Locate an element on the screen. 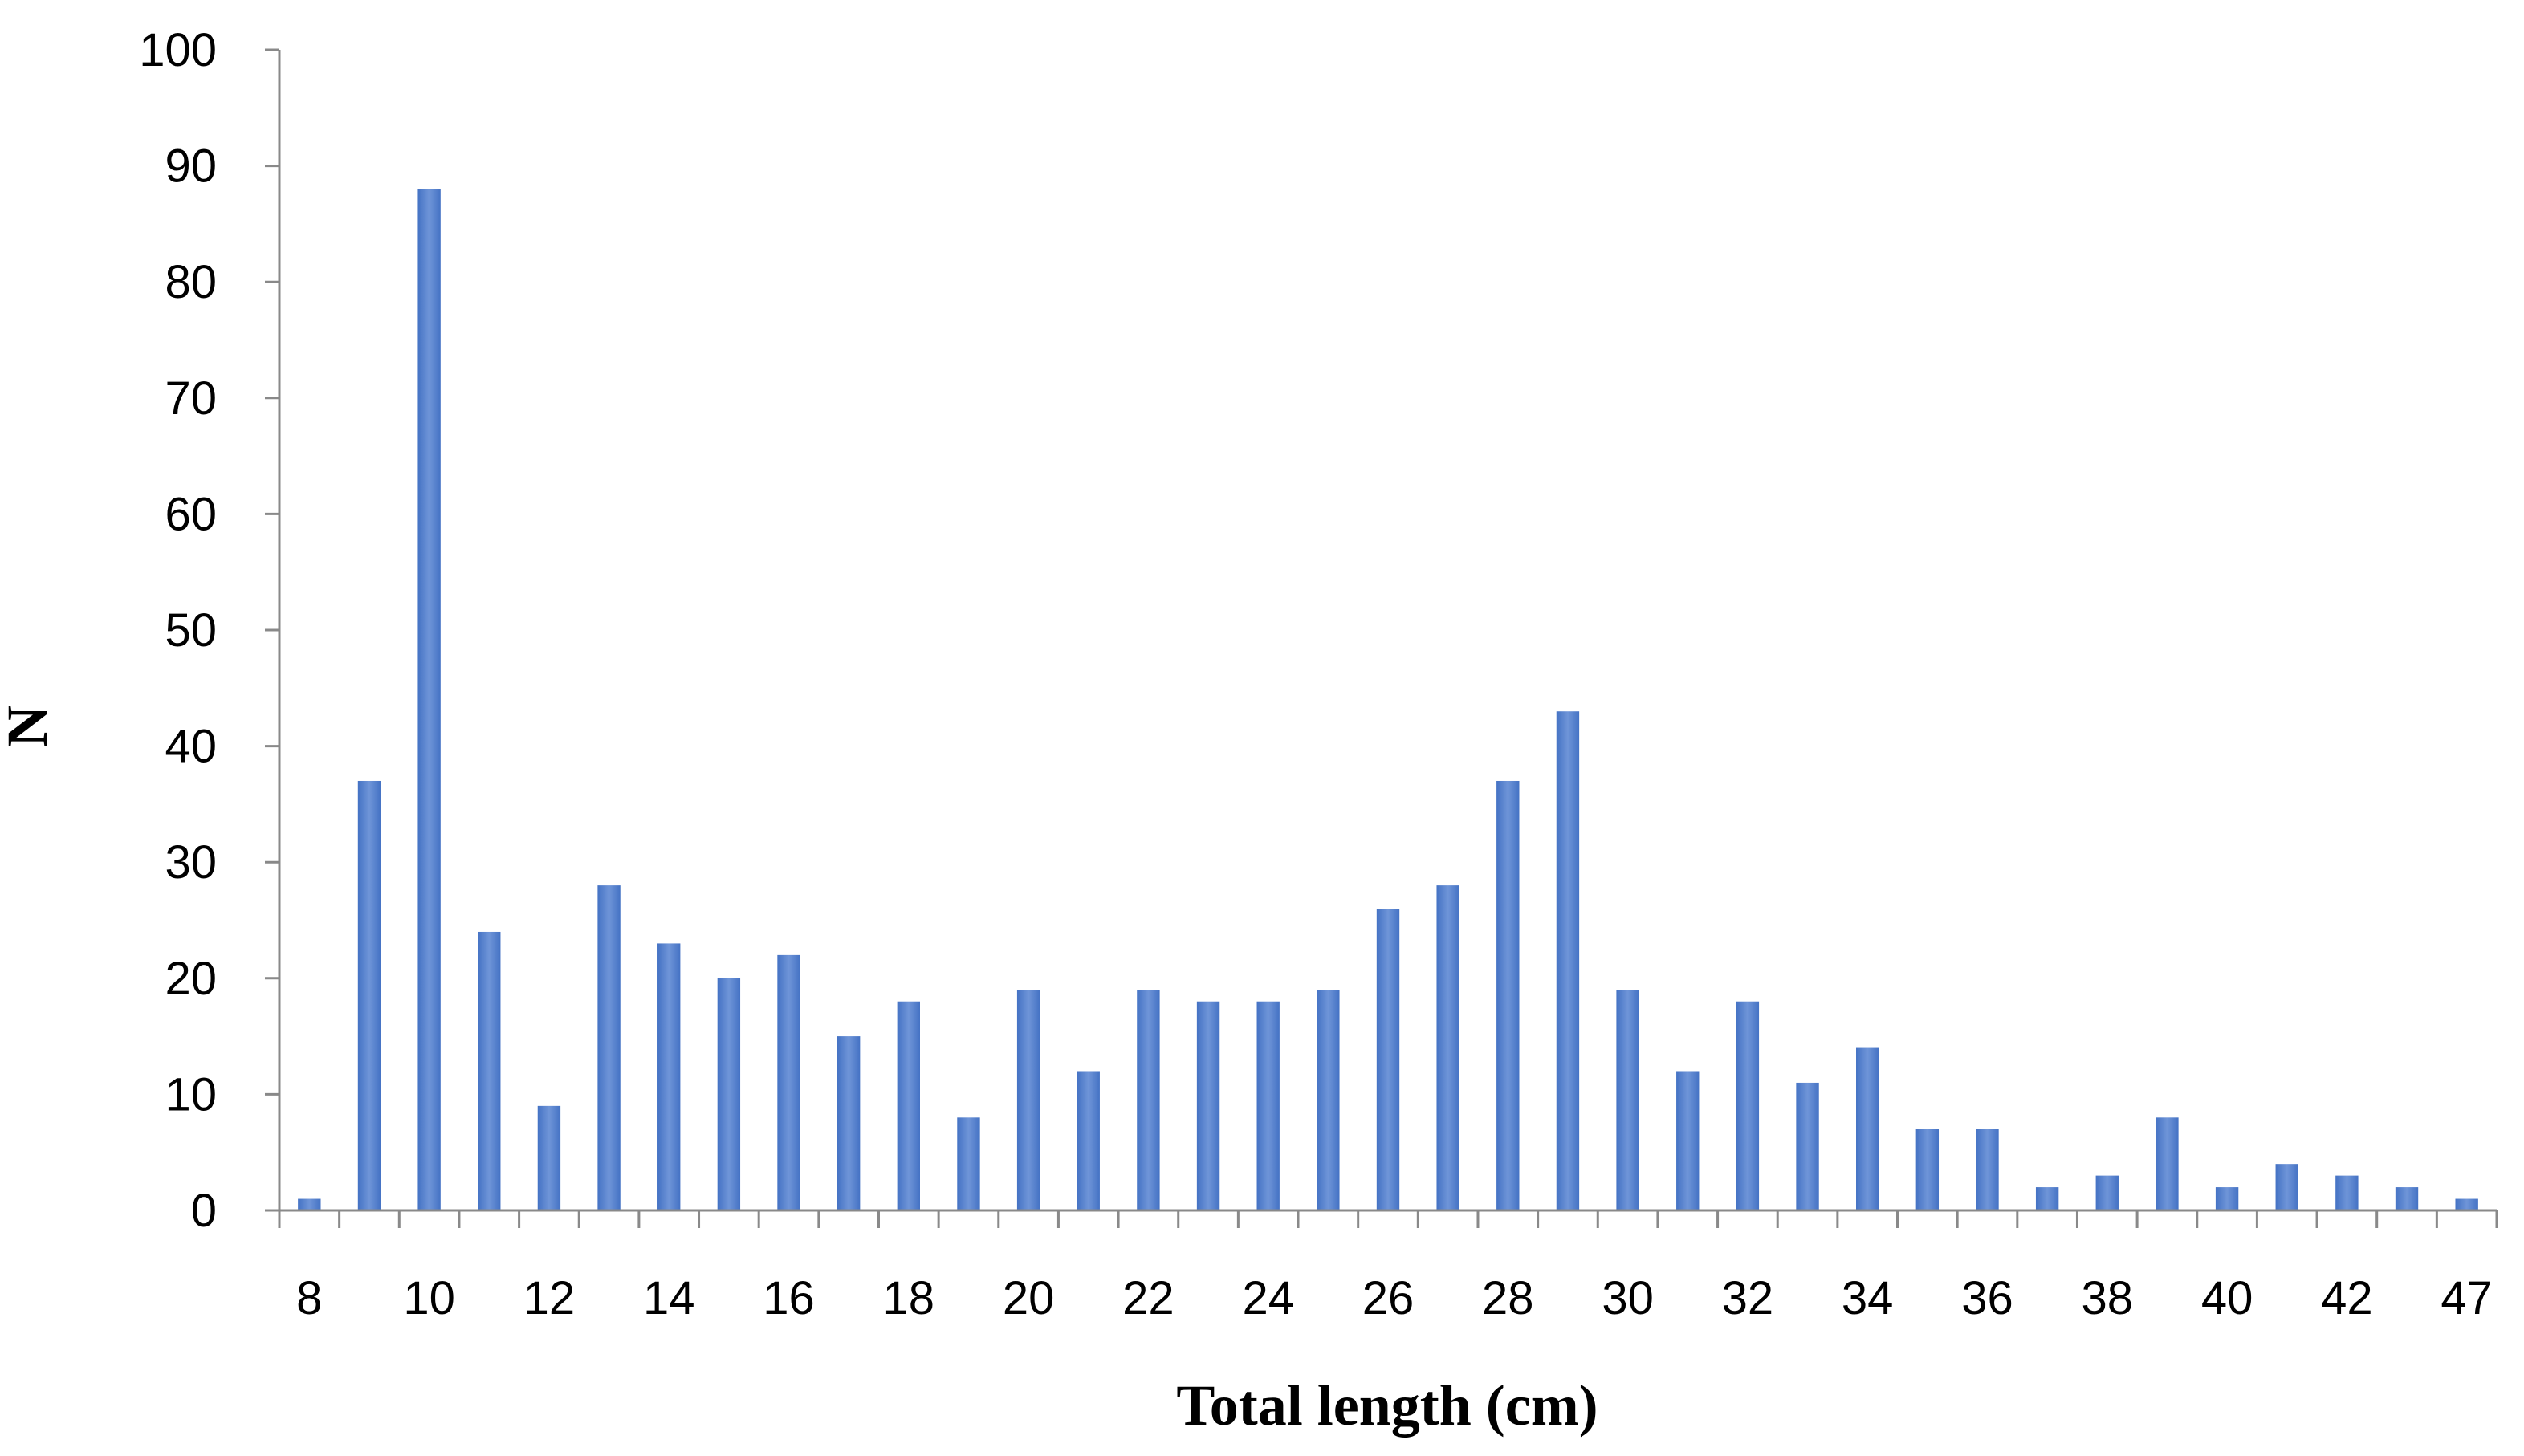  x-tick-label-47: 47 is located at coordinates (2467, 1298).